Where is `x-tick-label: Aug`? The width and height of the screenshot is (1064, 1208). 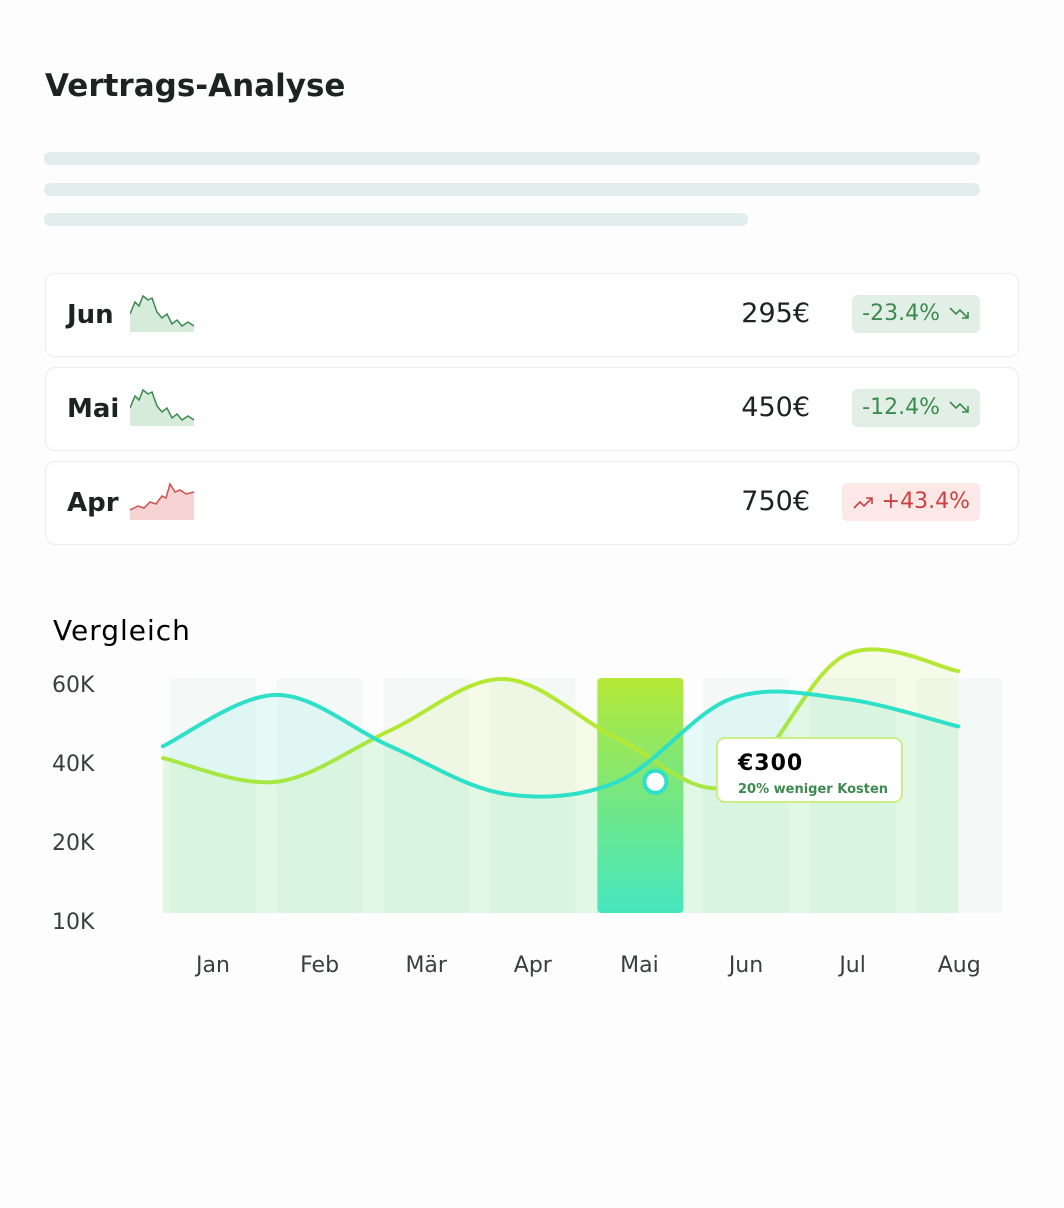 x-tick-label: Aug is located at coordinates (959, 965).